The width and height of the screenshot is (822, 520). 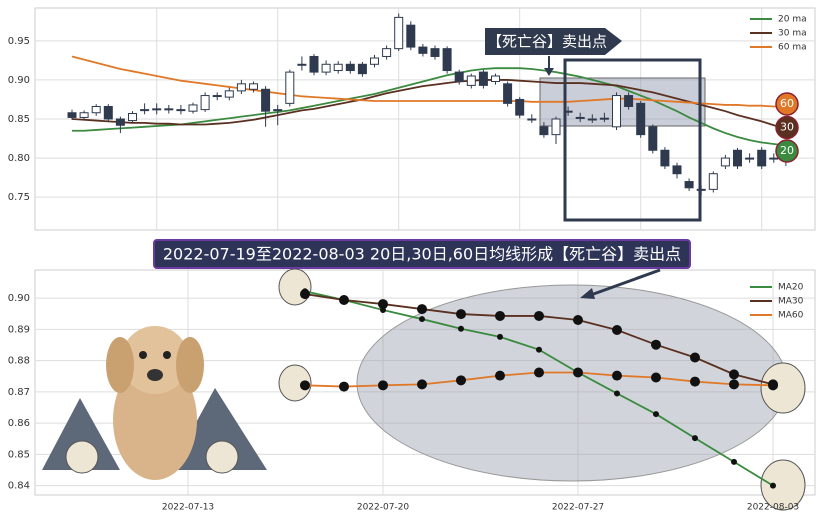 What do you see at coordinates (787, 103) in the screenshot?
I see `end-badge-label: 60` at bounding box center [787, 103].